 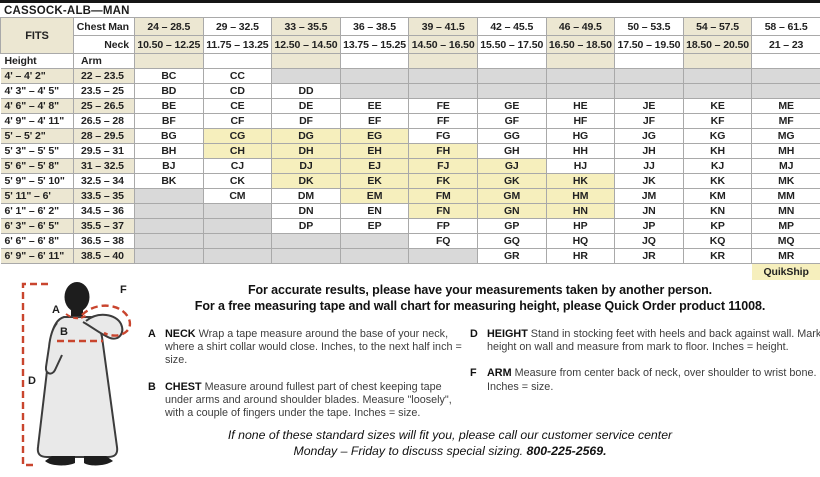 What do you see at coordinates (649, 196) in the screenshot?
I see `size-code-cell: JM` at bounding box center [649, 196].